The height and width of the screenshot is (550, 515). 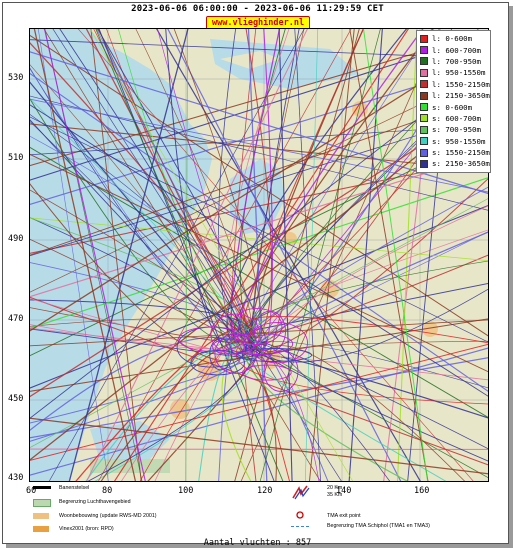 What do you see at coordinates (300, 526) in the screenshot?
I see `tma-boundary-swatch` at bounding box center [300, 526].